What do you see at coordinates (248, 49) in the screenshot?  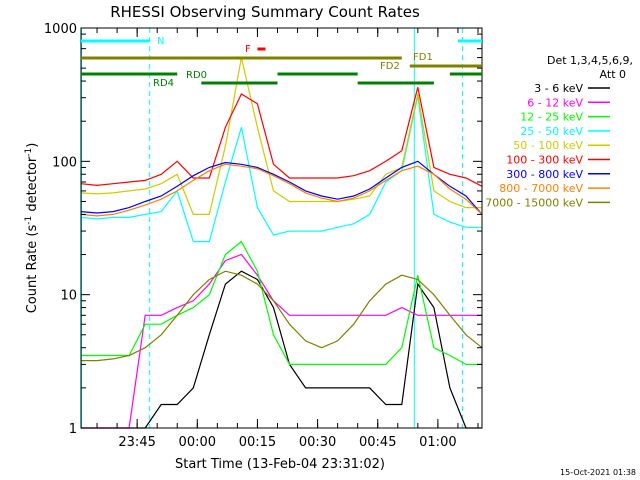 I see `state-label-f: F` at bounding box center [248, 49].